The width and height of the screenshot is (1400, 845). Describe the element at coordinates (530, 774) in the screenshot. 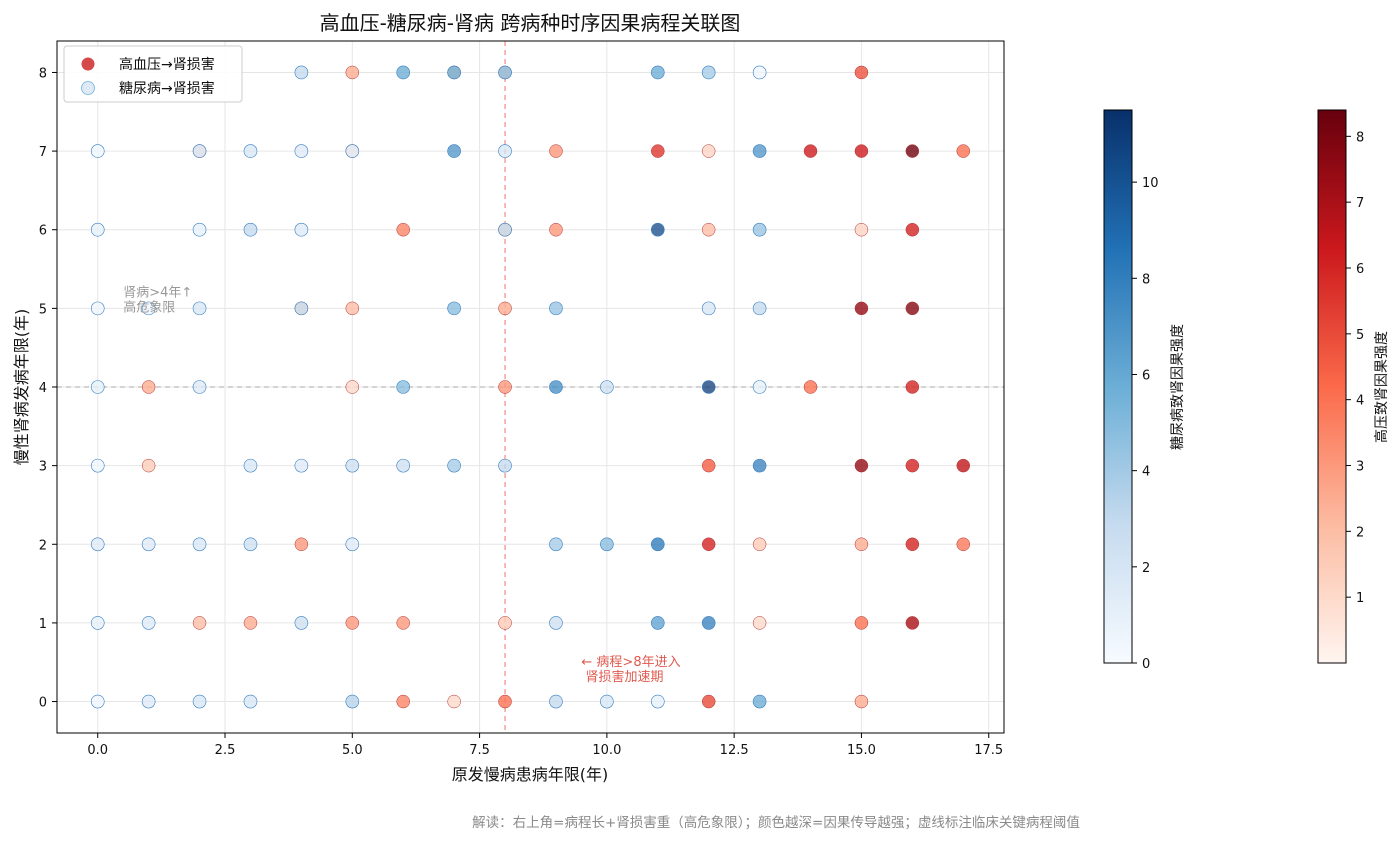

I see `x-axis-label: 原发慢病患病年限(年)` at that location.